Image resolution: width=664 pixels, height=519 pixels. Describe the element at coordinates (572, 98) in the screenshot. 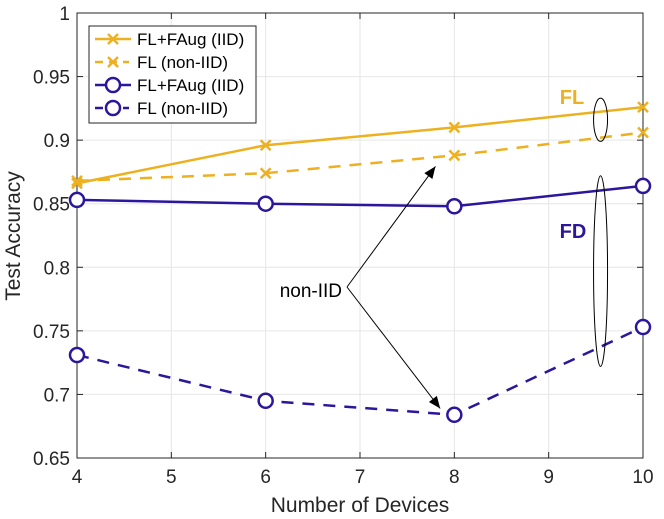

I see `group-label-fl: FL` at that location.